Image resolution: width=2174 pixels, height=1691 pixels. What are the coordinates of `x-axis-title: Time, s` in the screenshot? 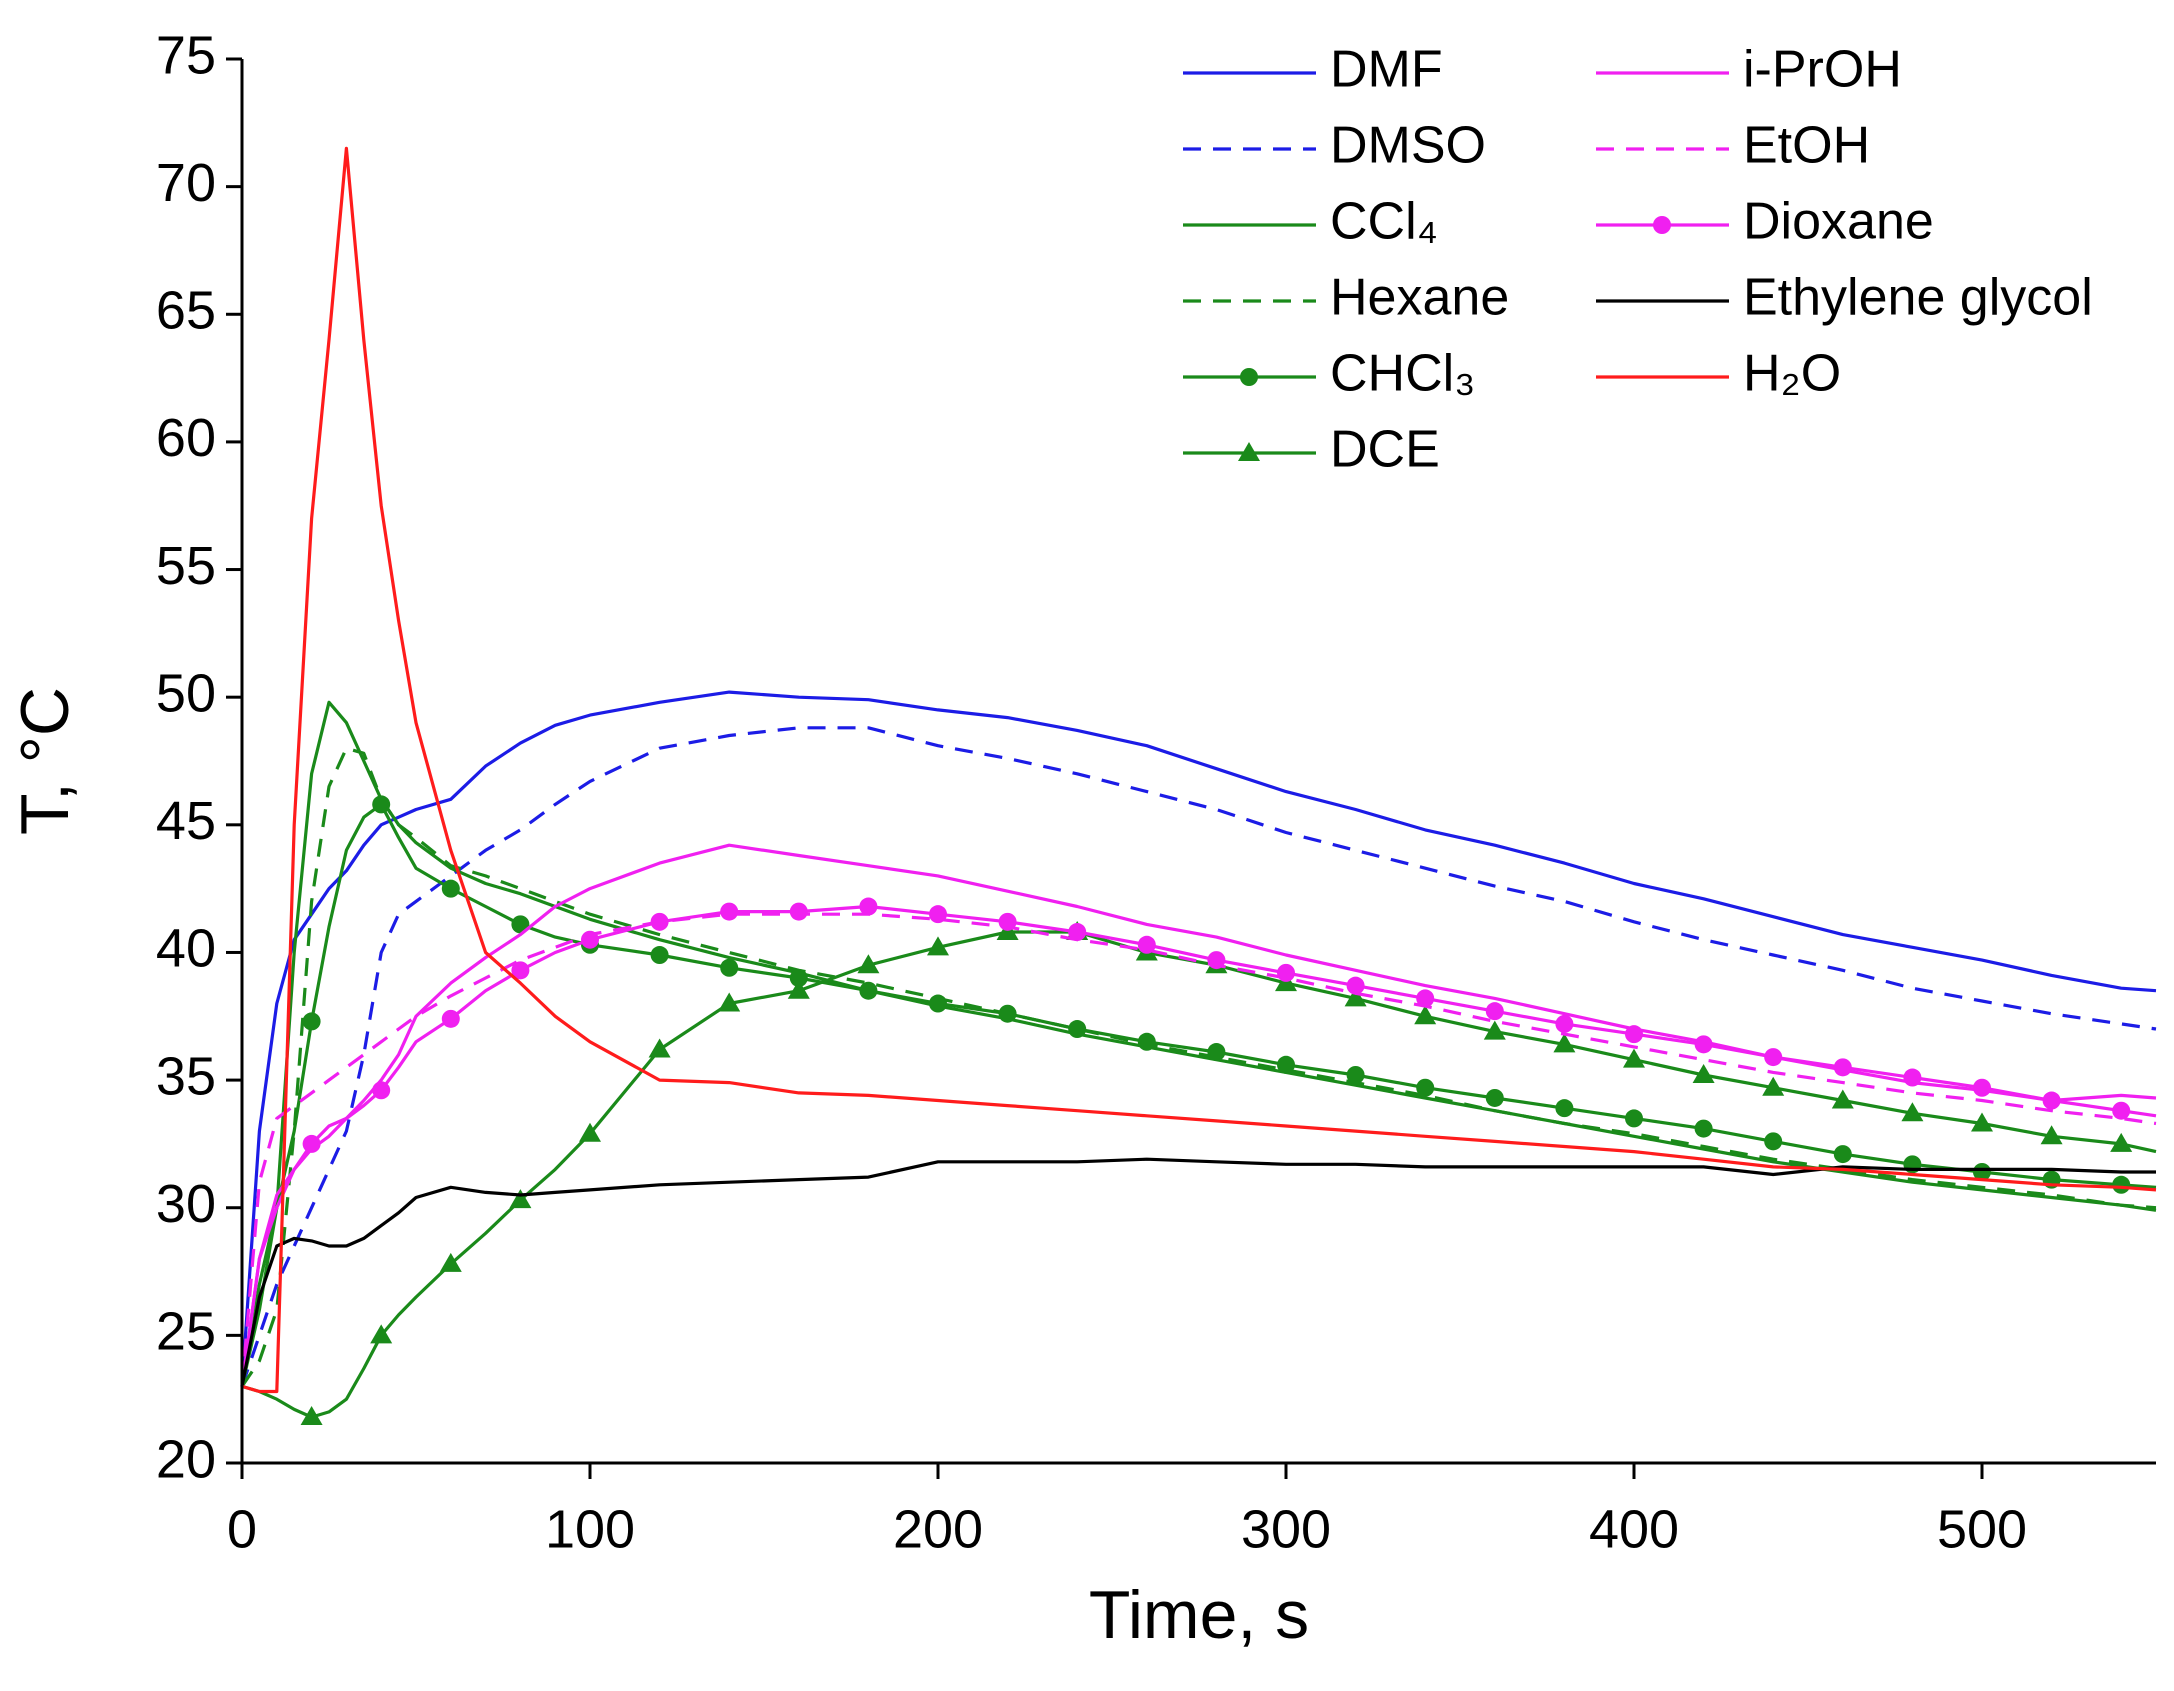 It's located at (1199, 1615).